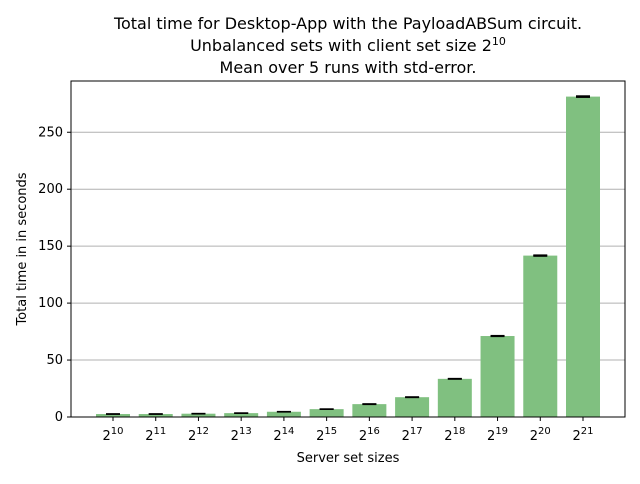 The height and width of the screenshot is (484, 640). I want to click on x-tick-label: 217, so click(412, 435).